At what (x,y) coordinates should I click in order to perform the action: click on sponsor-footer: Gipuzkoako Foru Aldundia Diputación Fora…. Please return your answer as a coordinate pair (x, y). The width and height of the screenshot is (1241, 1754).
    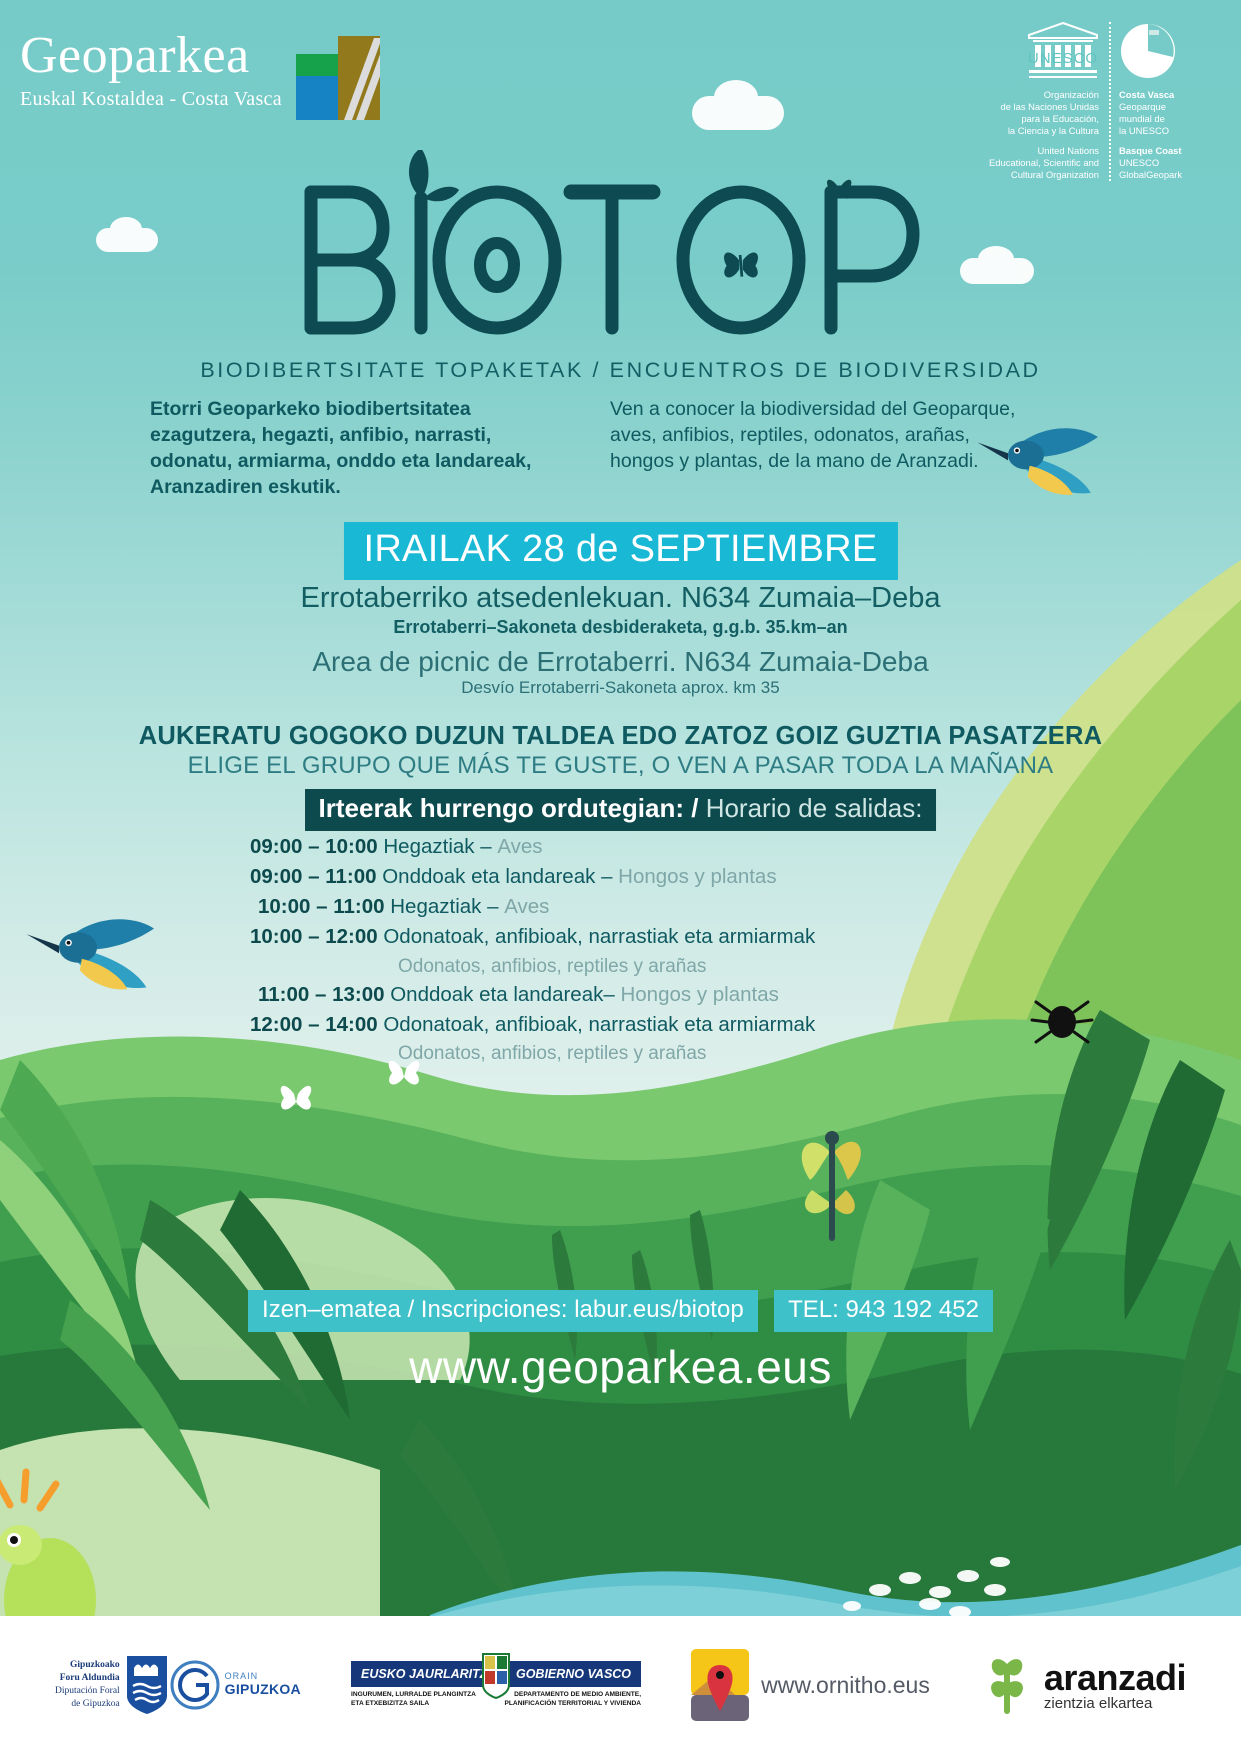
    Looking at the image, I should click on (620, 1685).